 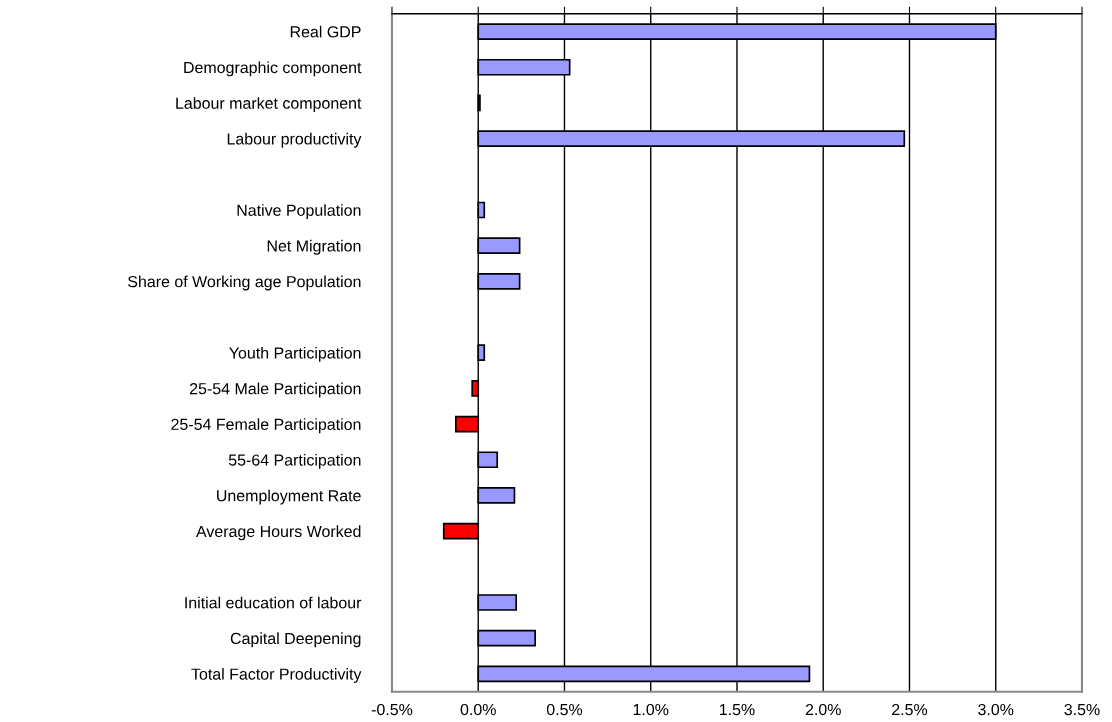 What do you see at coordinates (273, 602) in the screenshot?
I see `y-tick-label: Initial education of labour` at bounding box center [273, 602].